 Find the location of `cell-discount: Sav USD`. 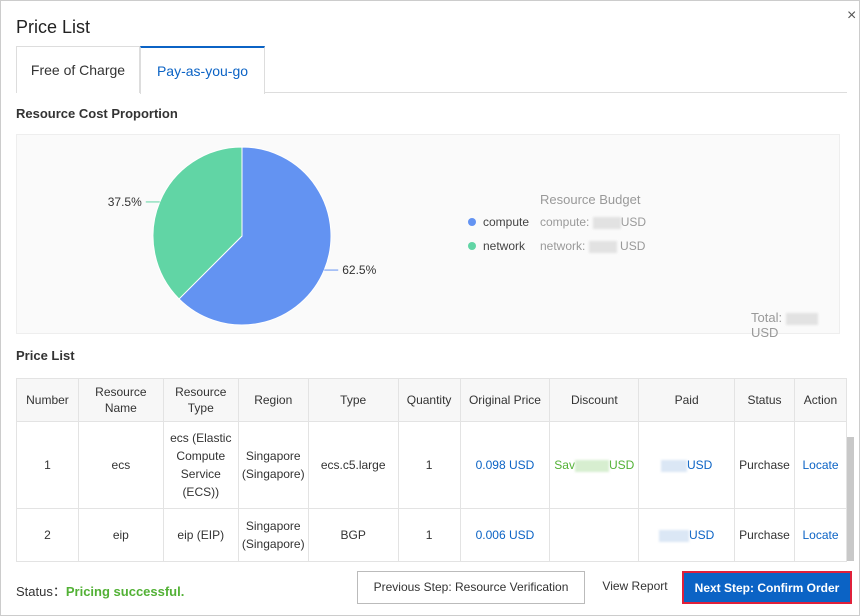

cell-discount: Sav USD is located at coordinates (594, 465).